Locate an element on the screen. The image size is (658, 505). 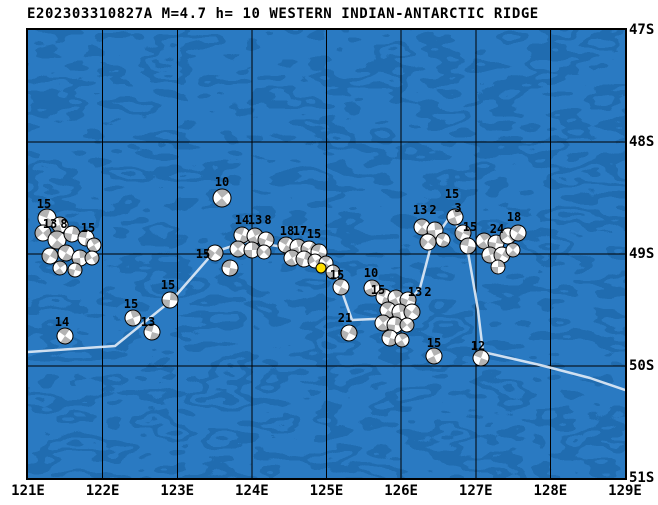
depth-label: 24 is located at coordinates (497, 229).